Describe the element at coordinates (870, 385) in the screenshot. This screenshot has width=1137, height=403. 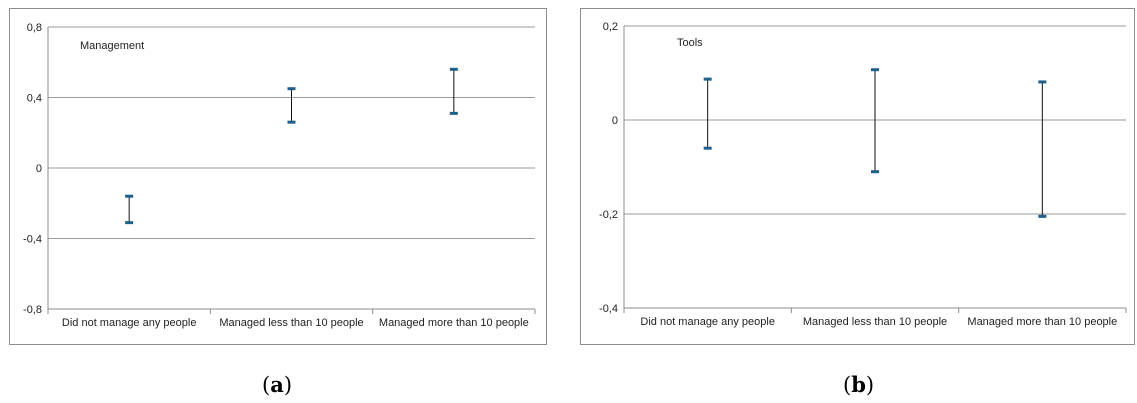
I see `caption-b-close: )` at that location.